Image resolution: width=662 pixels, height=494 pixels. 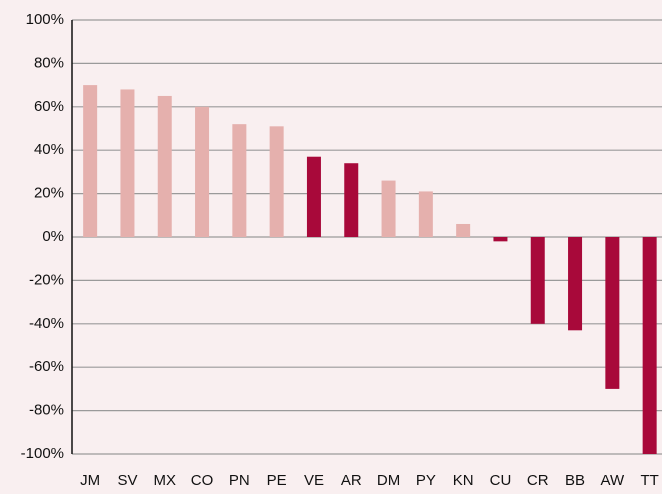 I want to click on x-tick-label: SV, so click(x=127, y=480).